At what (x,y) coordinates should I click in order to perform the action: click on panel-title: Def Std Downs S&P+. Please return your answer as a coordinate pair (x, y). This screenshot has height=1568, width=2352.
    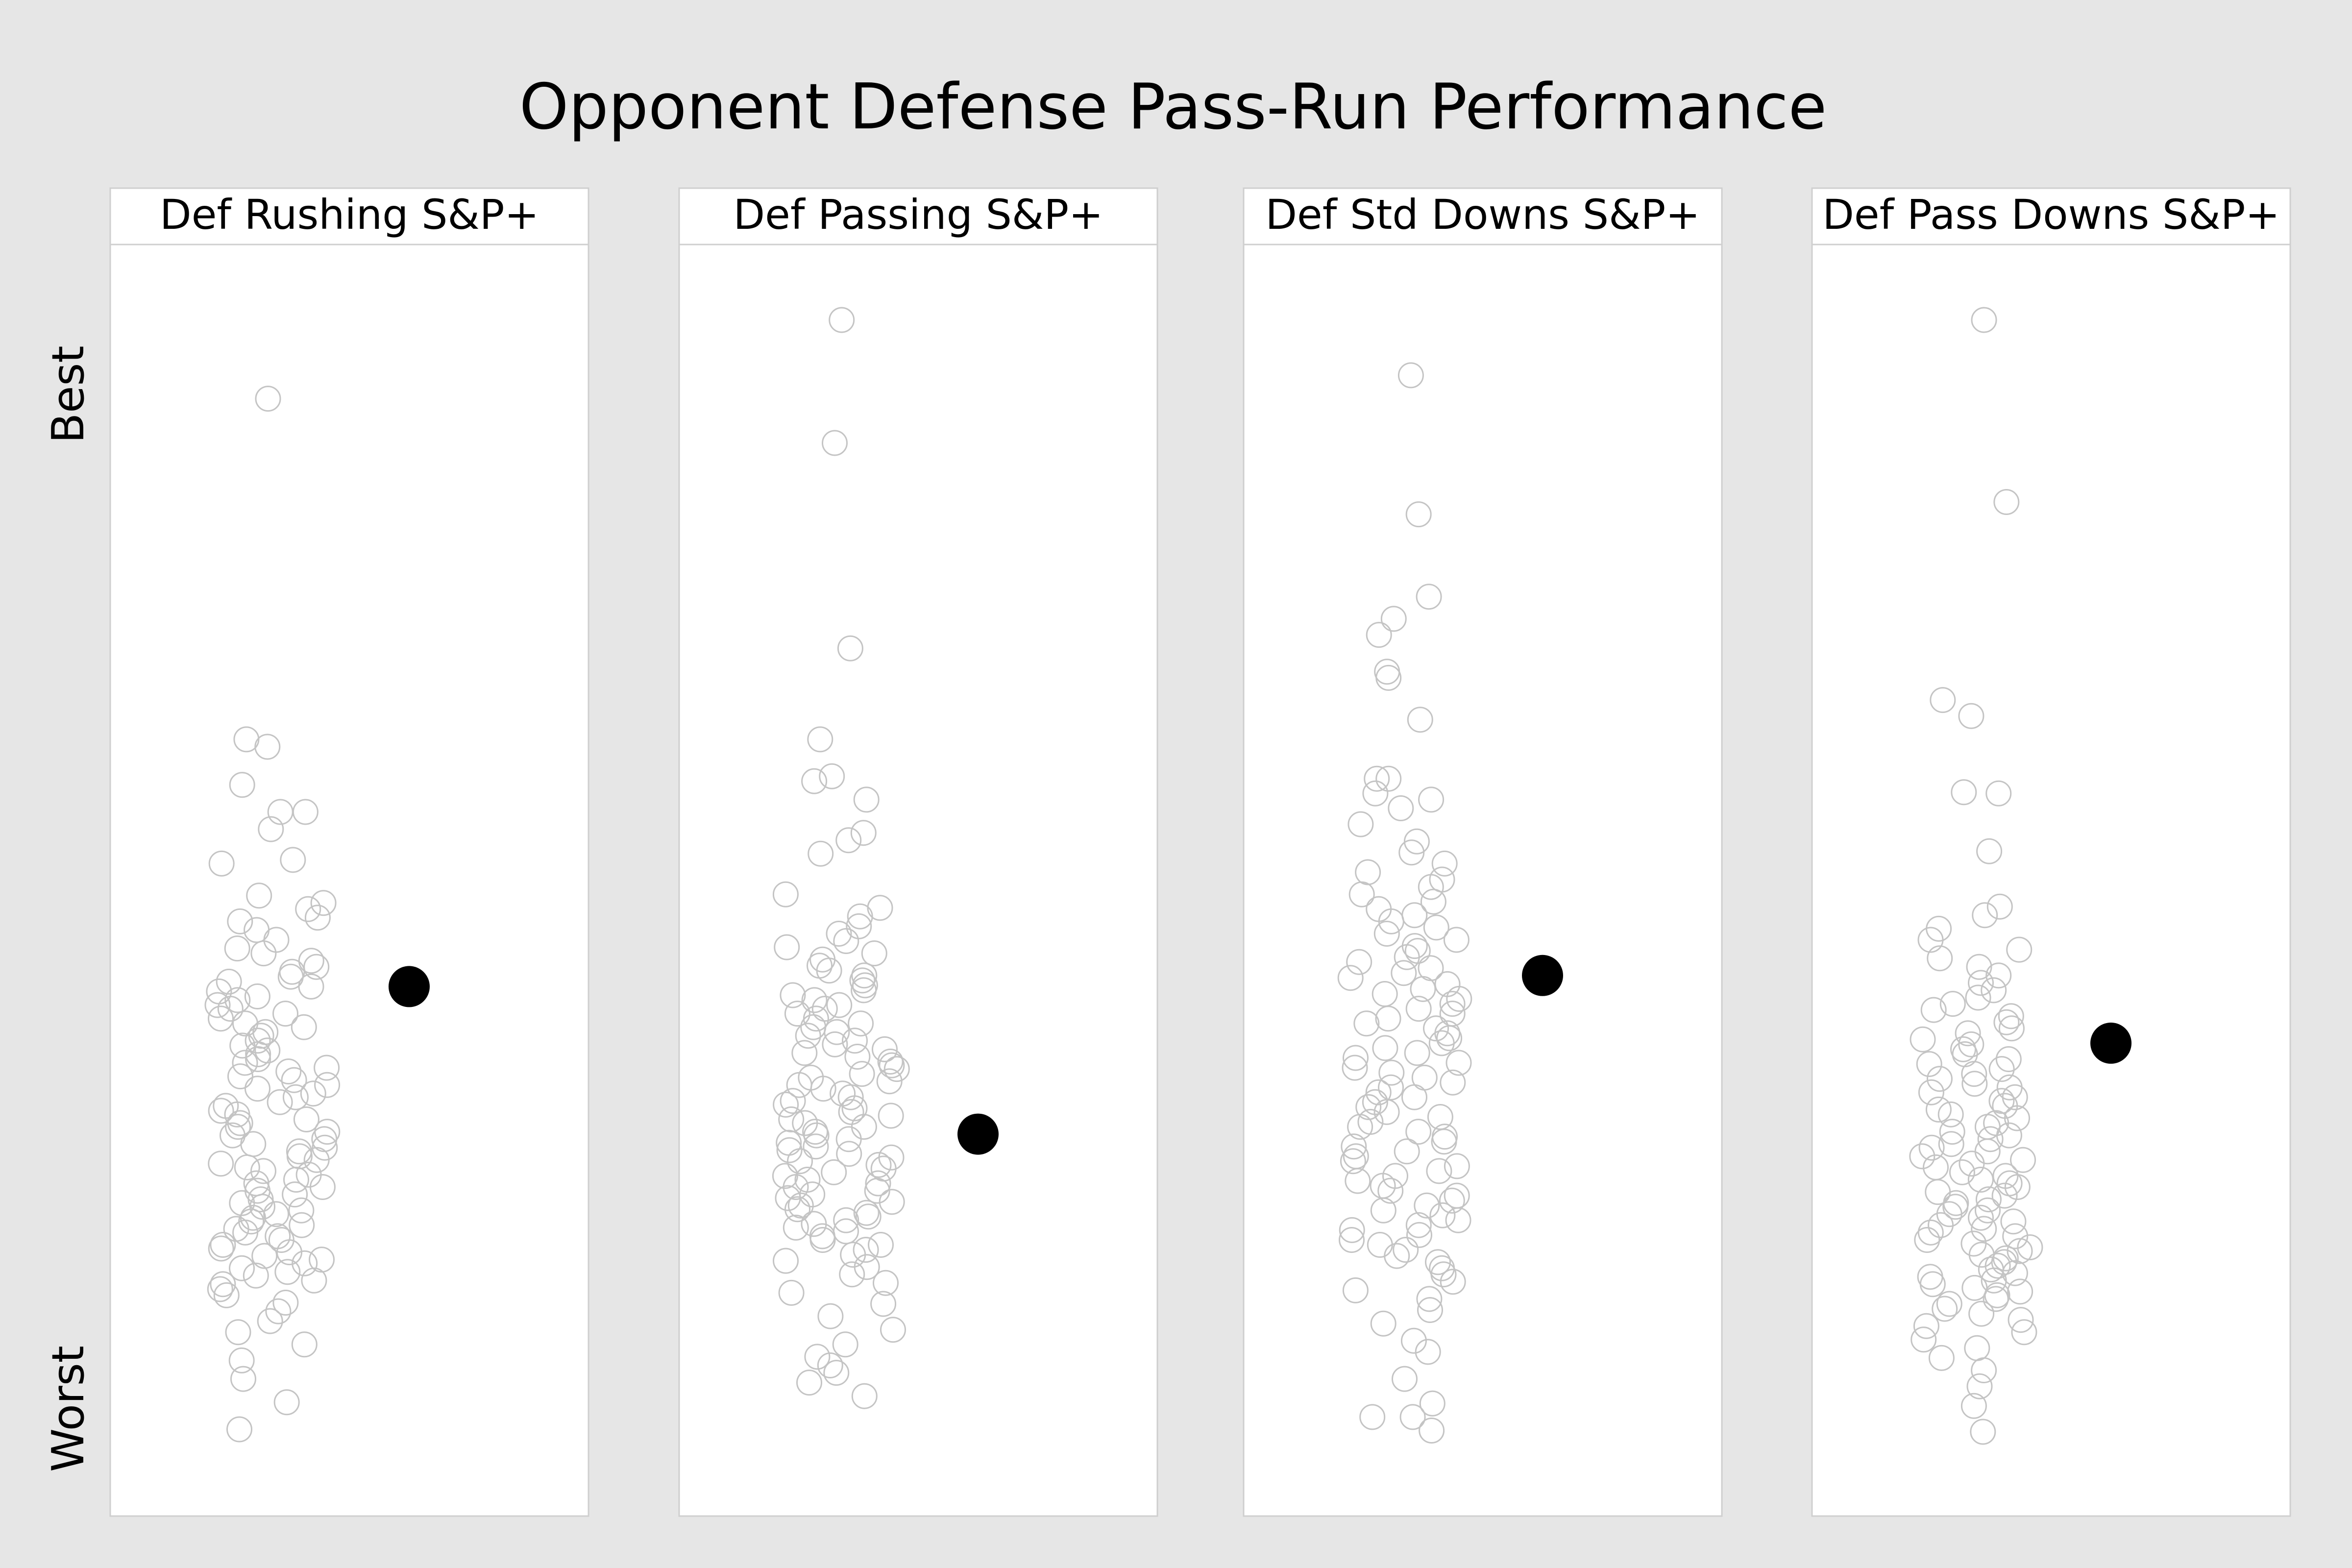
    Looking at the image, I should click on (1482, 215).